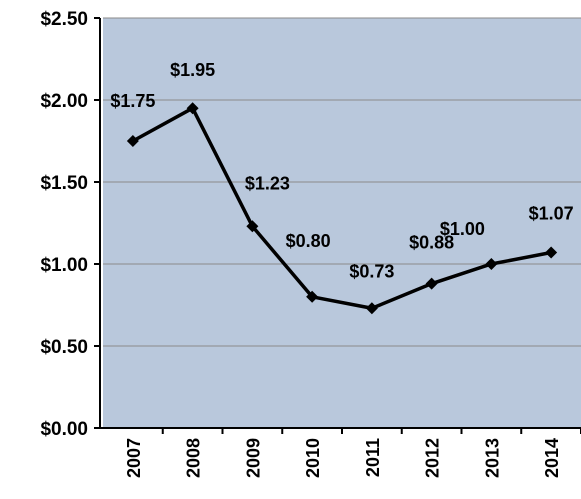 The height and width of the screenshot is (499, 581). Describe the element at coordinates (373, 457) in the screenshot. I see `x-tick-label: 2011` at that location.